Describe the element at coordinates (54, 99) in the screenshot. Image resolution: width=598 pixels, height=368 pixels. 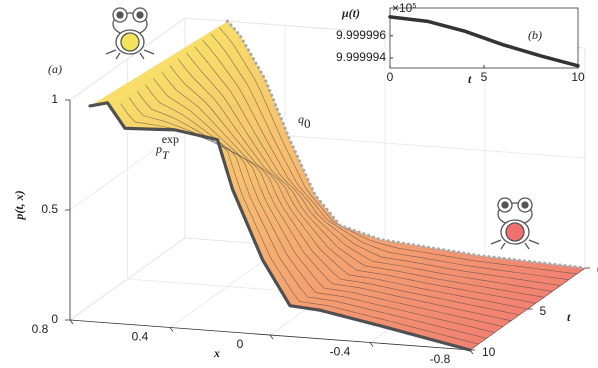
I see `p-tick-label: 1` at that location.